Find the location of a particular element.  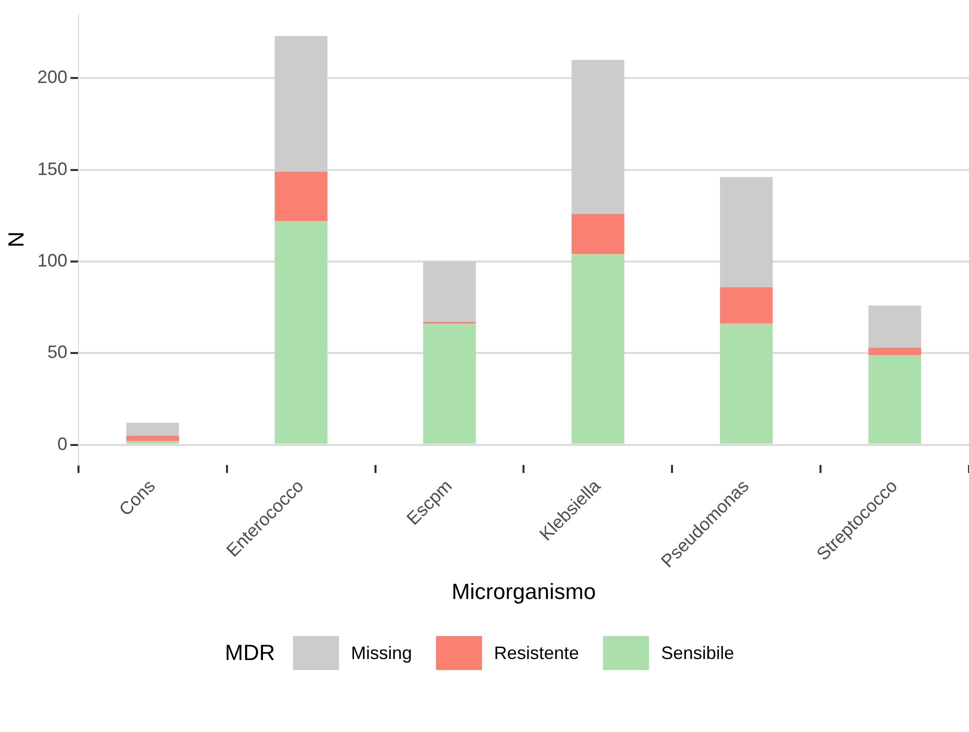

legend-title: MDR is located at coordinates (249, 653).